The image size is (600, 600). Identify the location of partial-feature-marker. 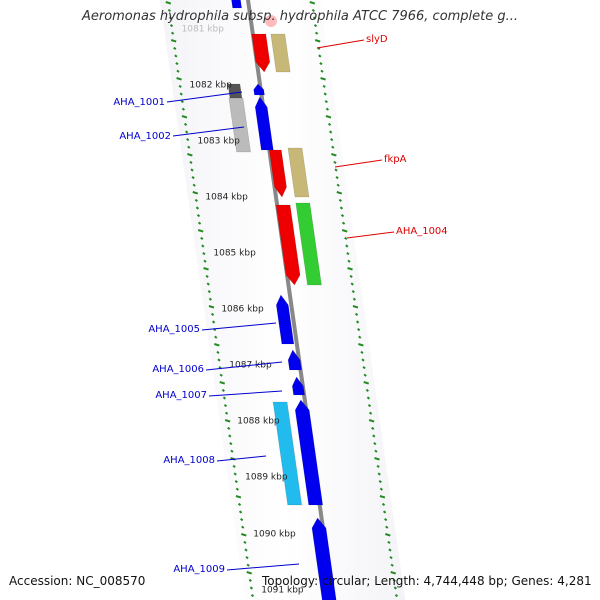
(271, 21).